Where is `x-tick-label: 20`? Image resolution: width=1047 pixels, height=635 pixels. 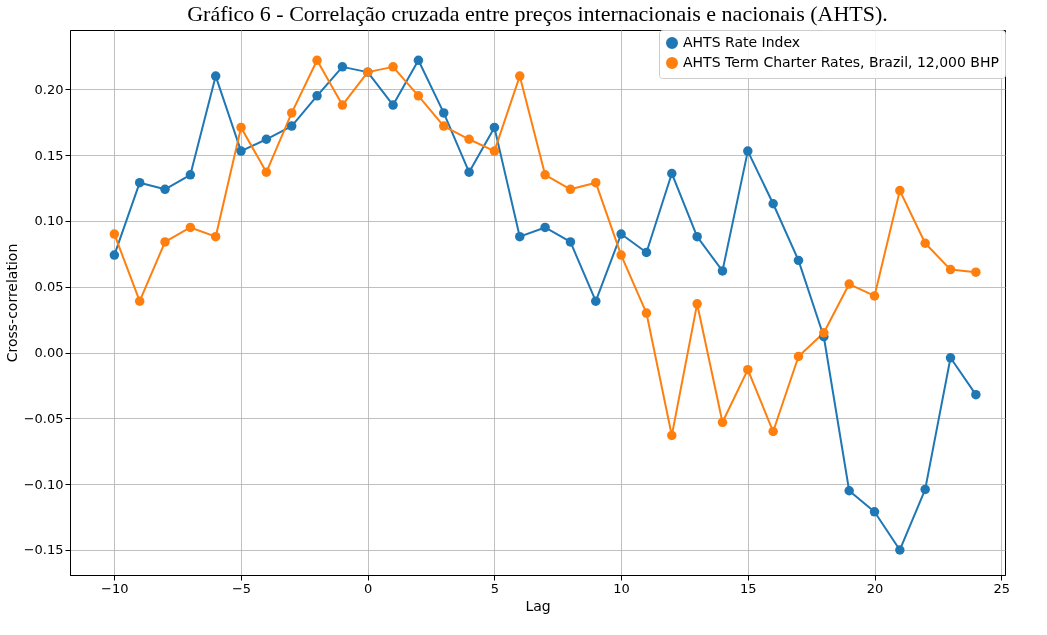 x-tick-label: 20 is located at coordinates (875, 588).